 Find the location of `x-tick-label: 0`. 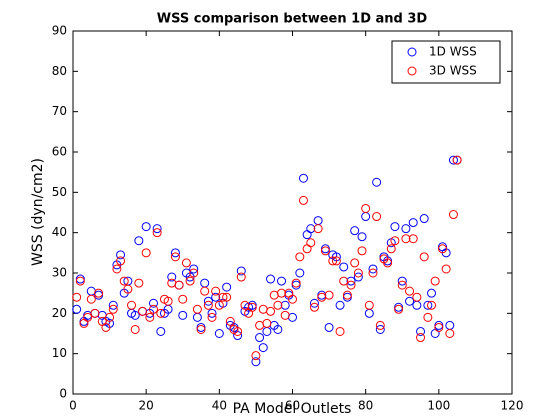

x-tick-label: 0 is located at coordinates (73, 406).